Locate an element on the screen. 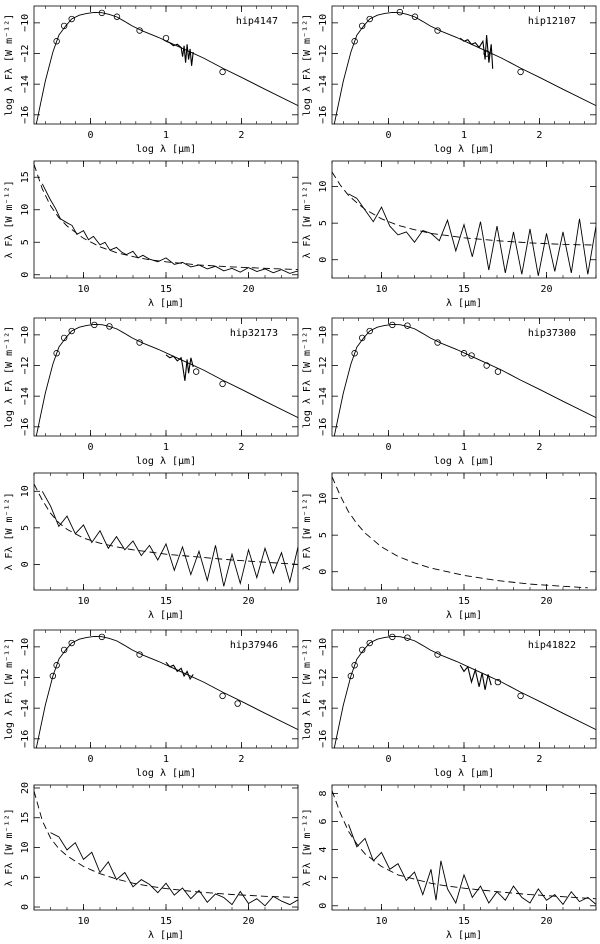 This screenshot has height=944, width=600. star-label: hip12107 is located at coordinates (552, 21).